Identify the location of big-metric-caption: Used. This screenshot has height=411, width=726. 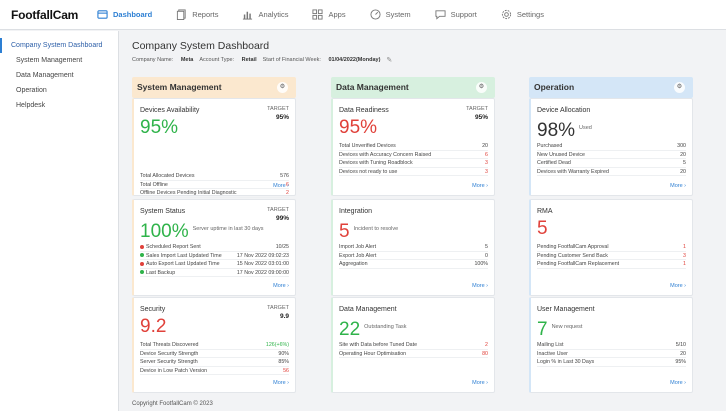
(585, 128).